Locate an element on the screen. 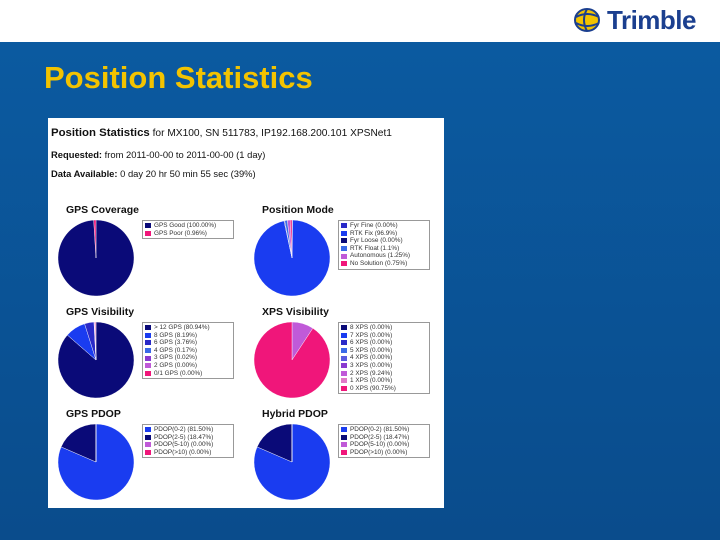 The height and width of the screenshot is (540, 720). gps-coverage-title: GPS Coverage is located at coordinates (102, 210).